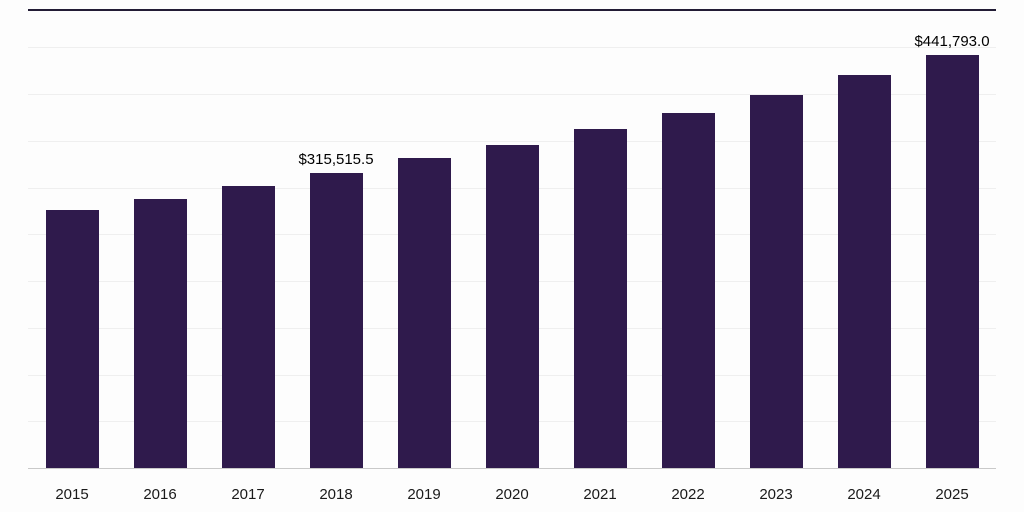 Image resolution: width=1024 pixels, height=512 pixels. What do you see at coordinates (512, 494) in the screenshot?
I see `x-tick-label: 2020` at bounding box center [512, 494].